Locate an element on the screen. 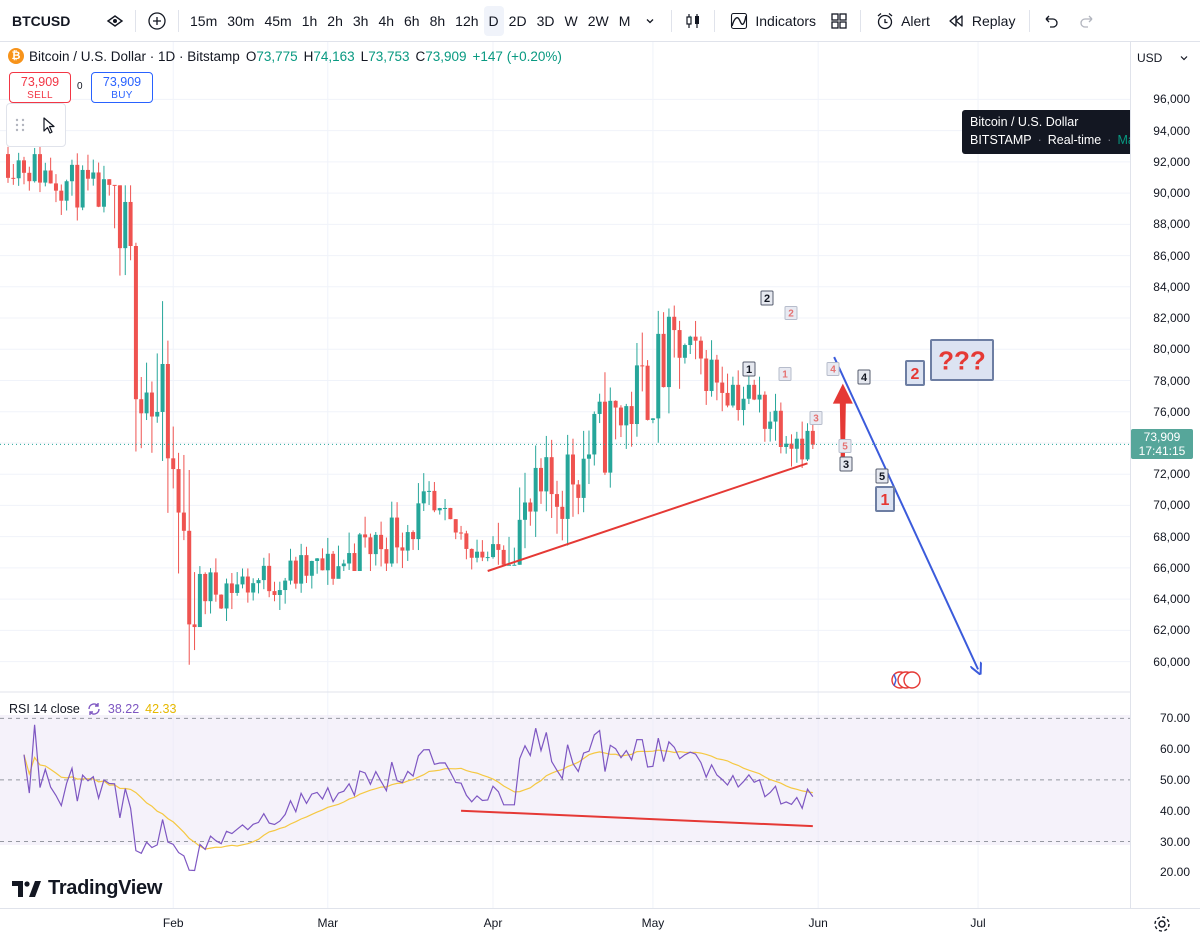  support-trendline is located at coordinates (647, 517).